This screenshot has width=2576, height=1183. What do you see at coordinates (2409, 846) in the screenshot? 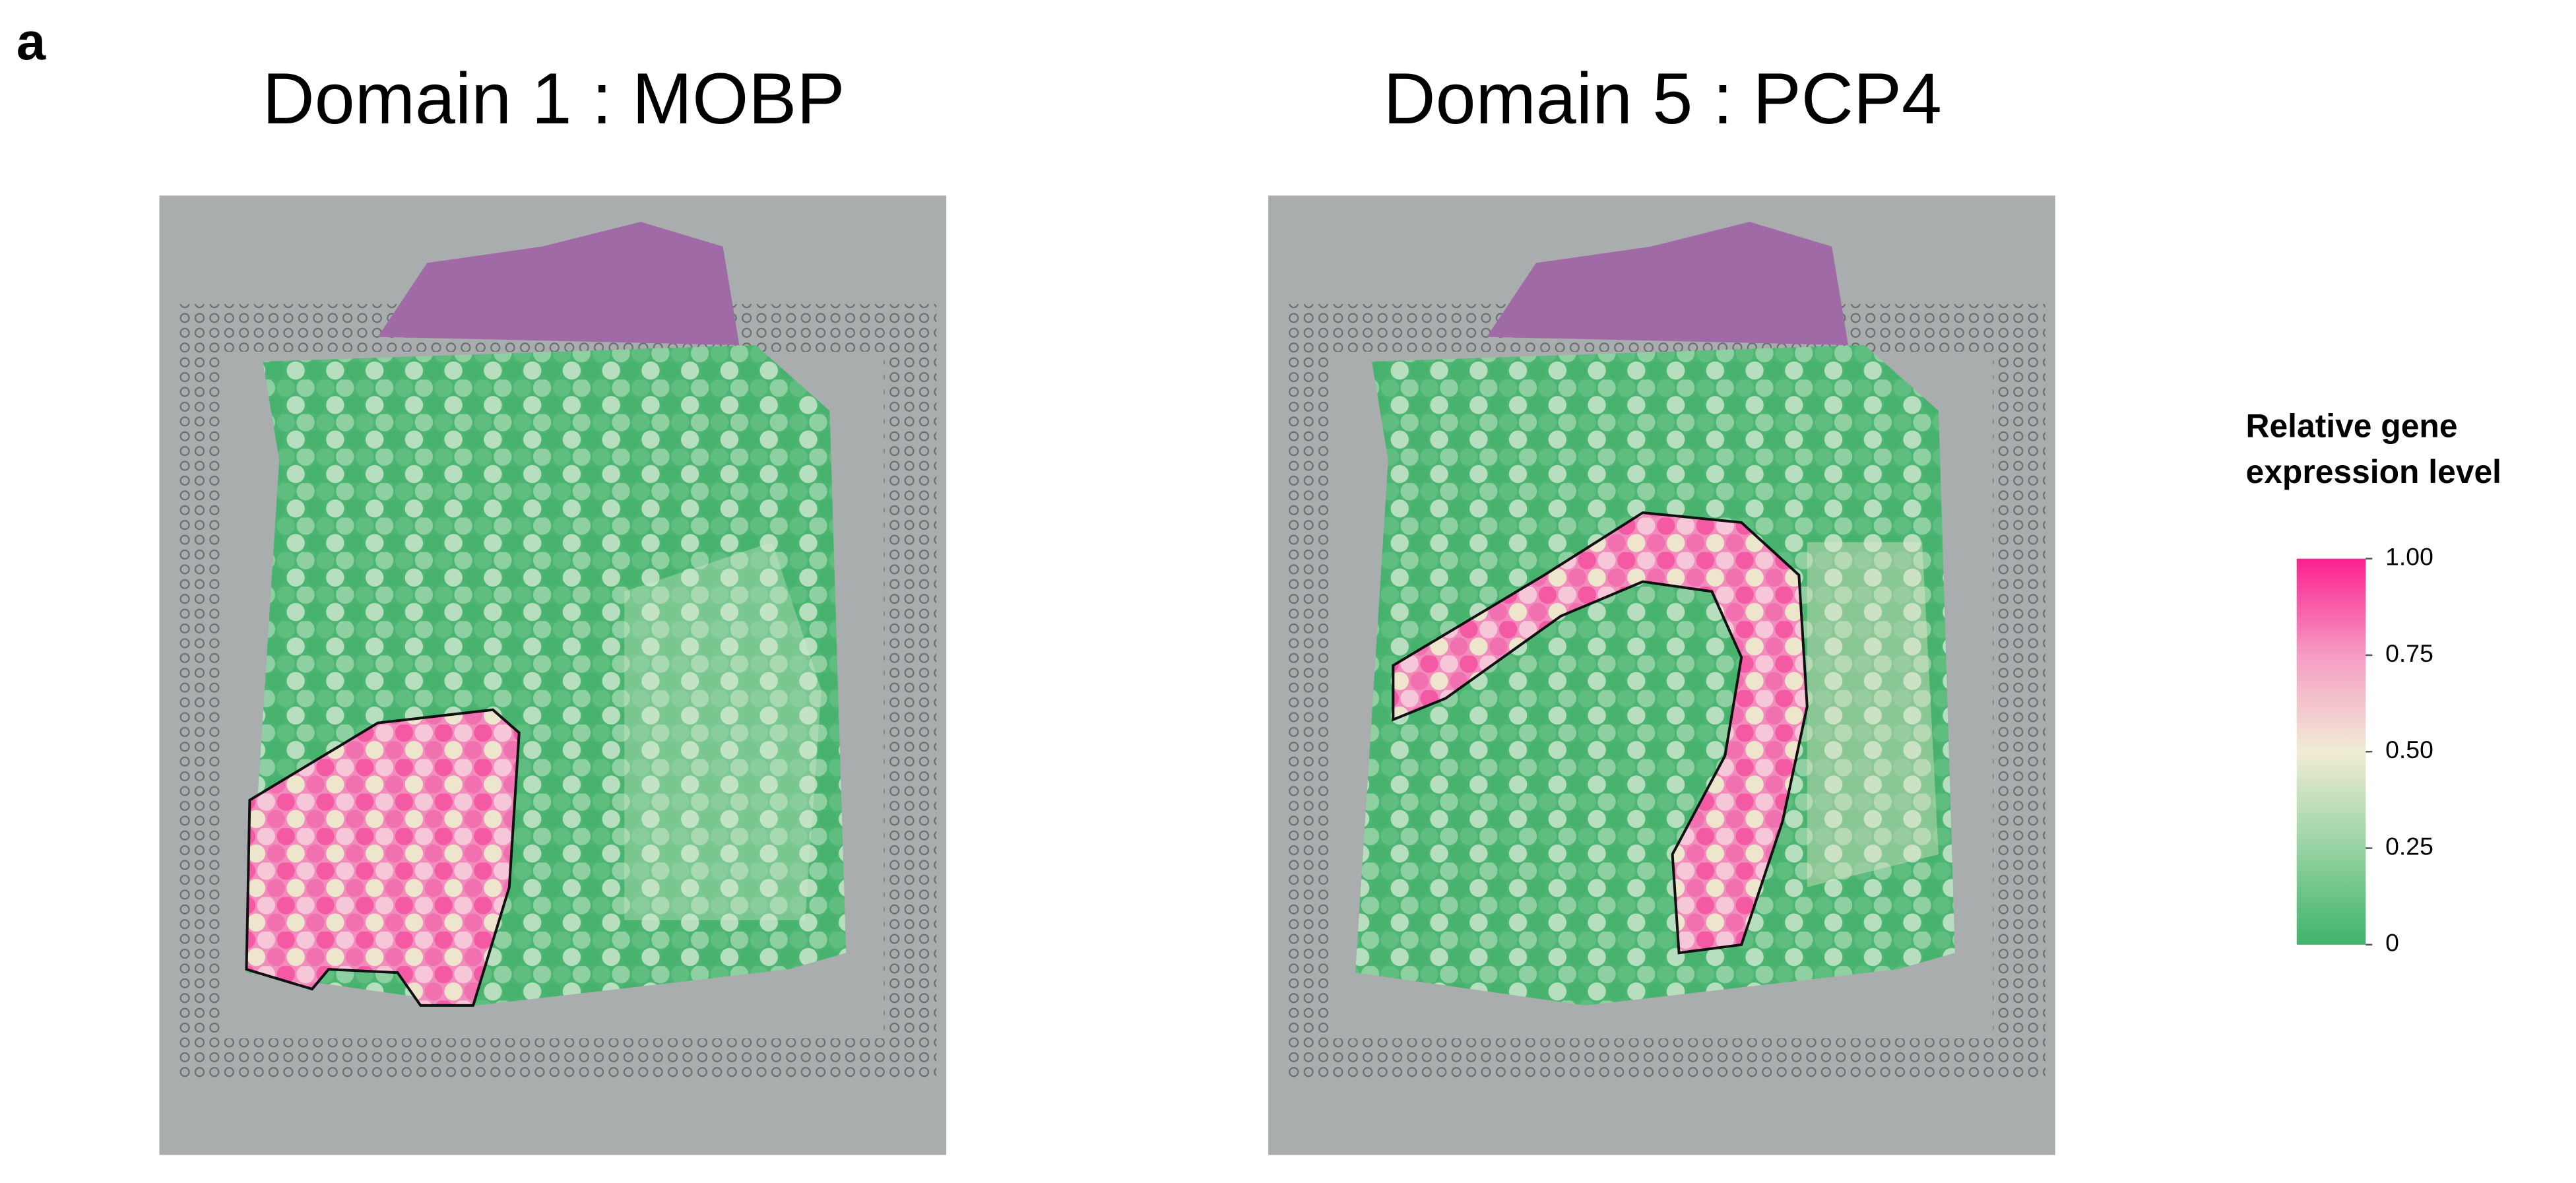
I see `tick-label: 0.25` at bounding box center [2409, 846].